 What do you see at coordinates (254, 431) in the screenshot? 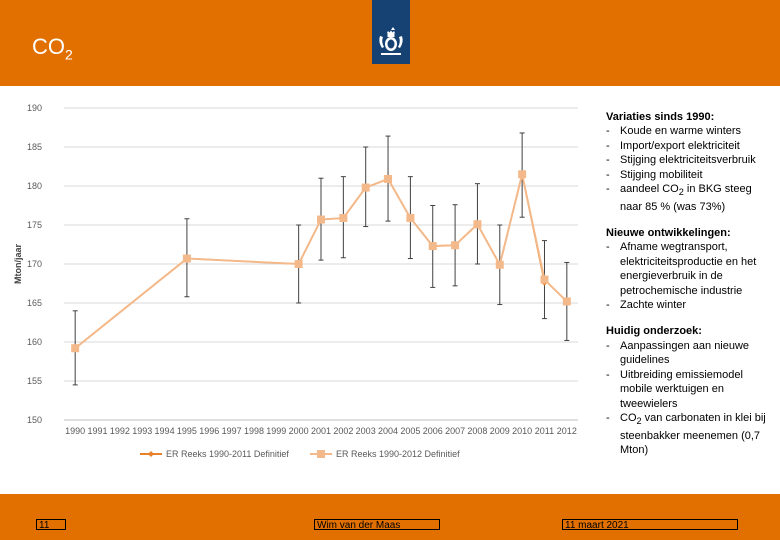
I see `x-tick-label: 1998` at bounding box center [254, 431].